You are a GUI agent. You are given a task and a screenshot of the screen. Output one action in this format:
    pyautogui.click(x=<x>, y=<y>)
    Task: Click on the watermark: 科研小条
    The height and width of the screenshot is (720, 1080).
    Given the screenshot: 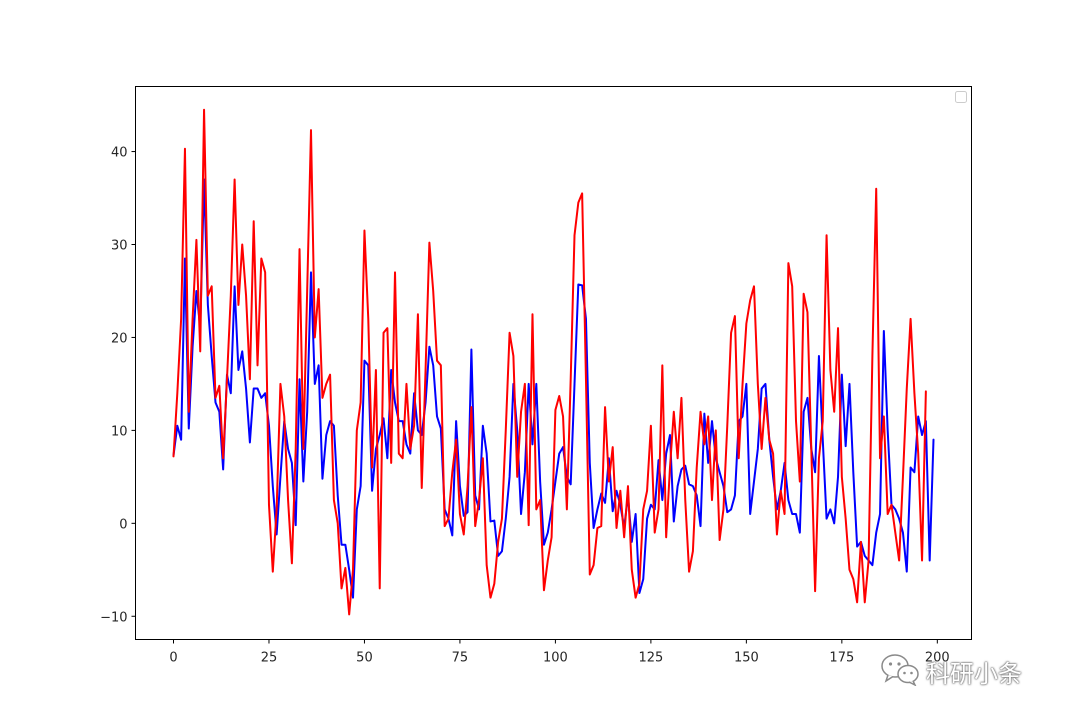 What is the action you would take?
    pyautogui.click(x=951, y=671)
    